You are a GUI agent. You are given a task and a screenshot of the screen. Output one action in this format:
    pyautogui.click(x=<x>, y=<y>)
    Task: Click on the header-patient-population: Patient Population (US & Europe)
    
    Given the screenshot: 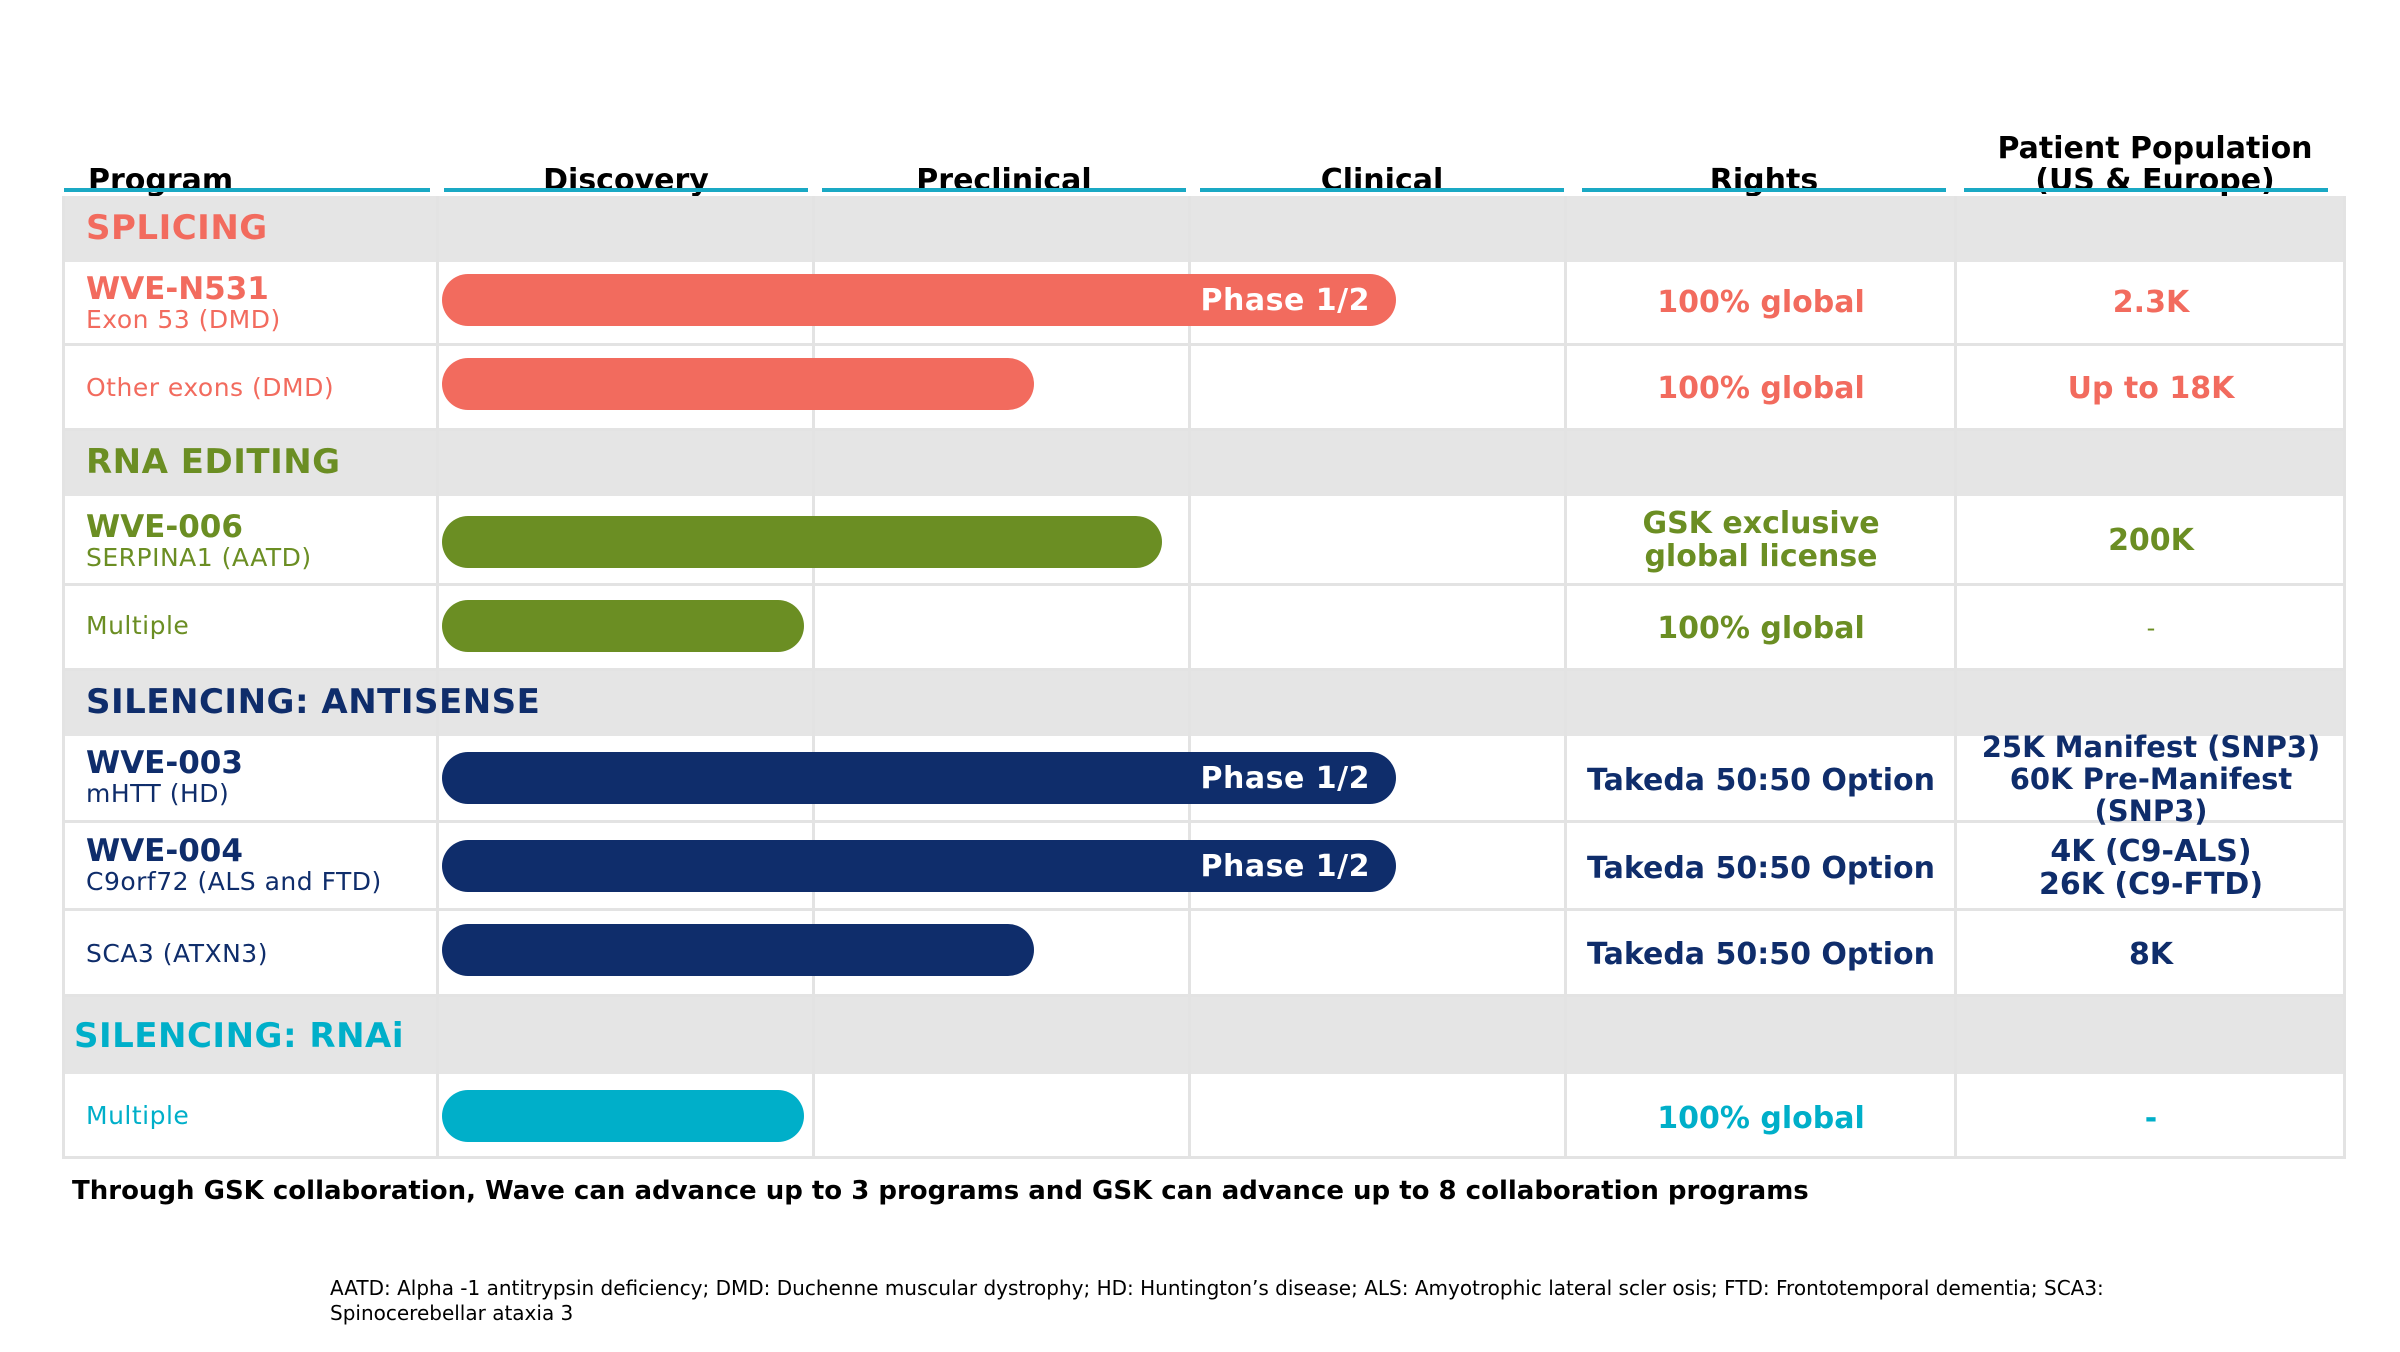 What is the action you would take?
    pyautogui.click(x=2155, y=157)
    